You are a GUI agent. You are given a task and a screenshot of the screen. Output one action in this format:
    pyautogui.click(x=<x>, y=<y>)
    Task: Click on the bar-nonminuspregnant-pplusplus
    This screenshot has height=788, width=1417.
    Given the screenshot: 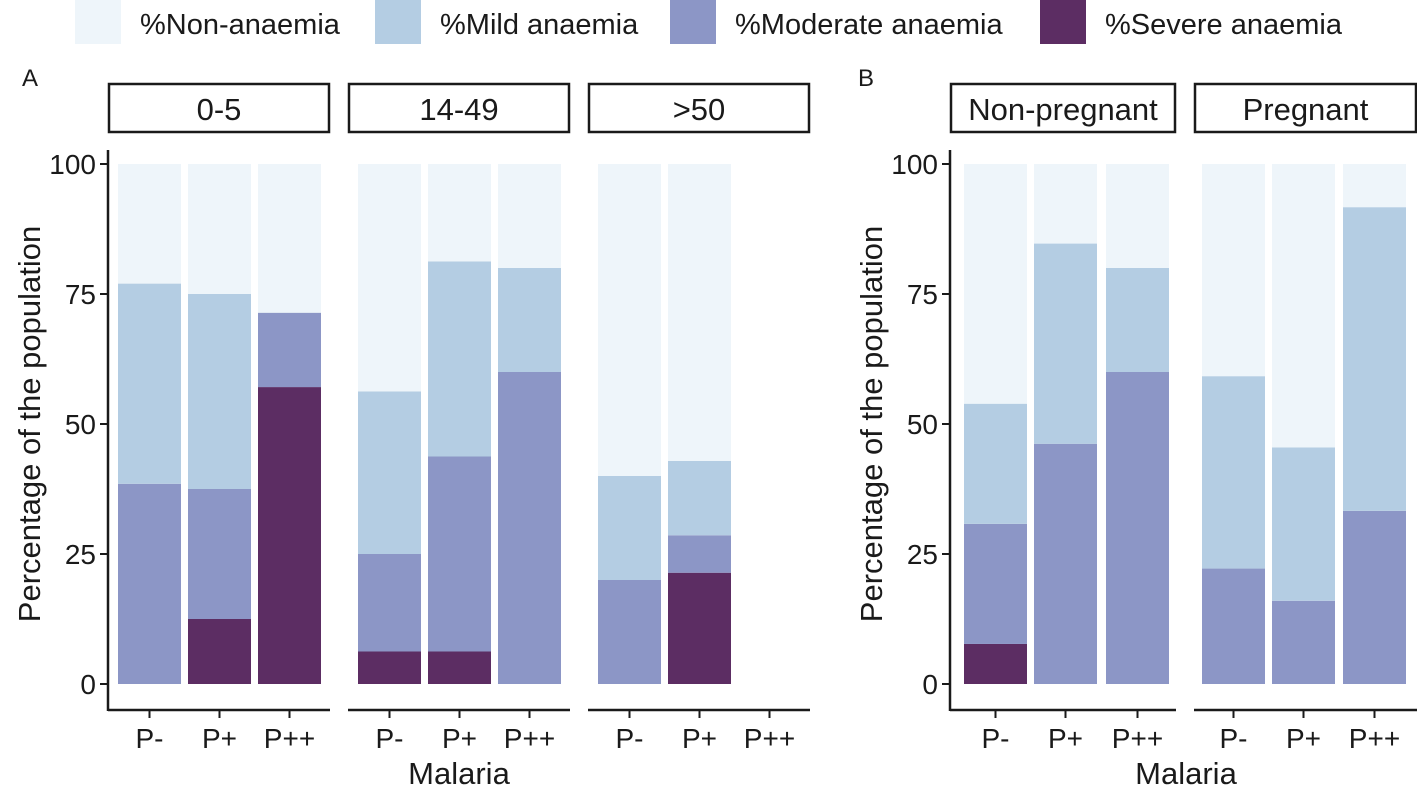 What is the action you would take?
    pyautogui.click(x=1137, y=424)
    